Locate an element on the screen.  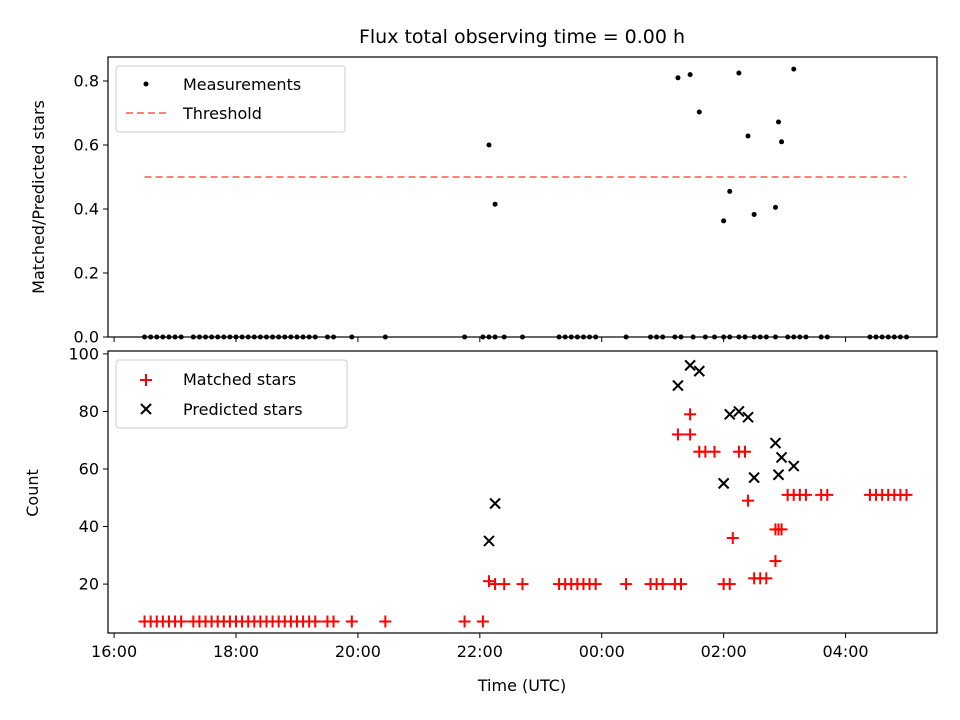
x-tick-label: 18:00 is located at coordinates (236, 651).